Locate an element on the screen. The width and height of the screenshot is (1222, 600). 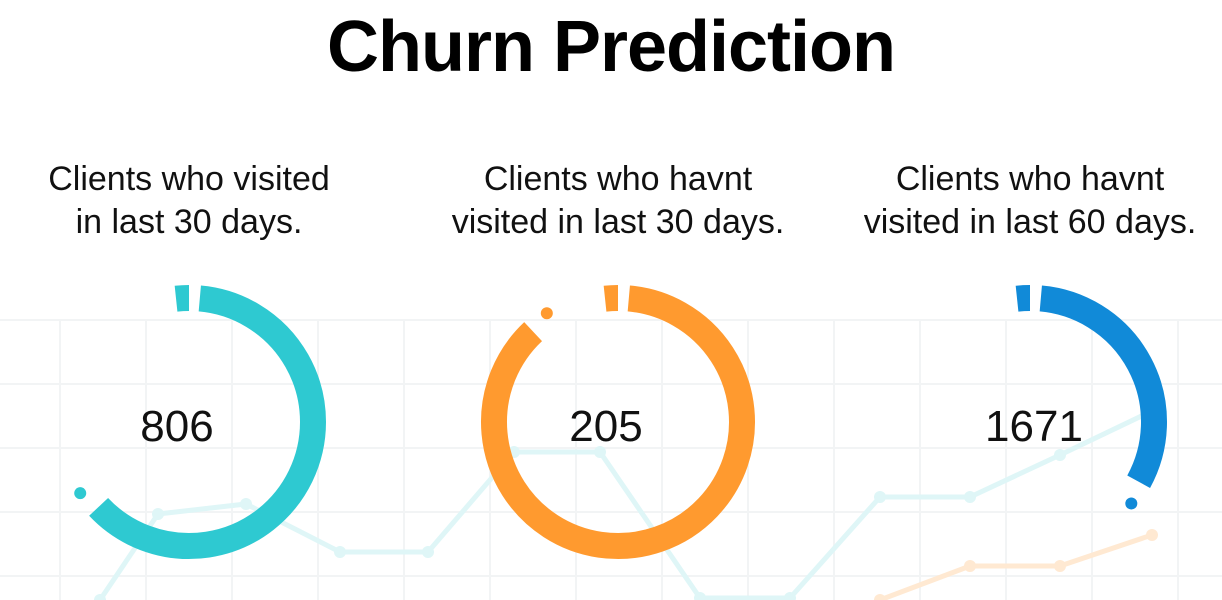
metric-label-line2: in last 30 days. is located at coordinates (189, 222).